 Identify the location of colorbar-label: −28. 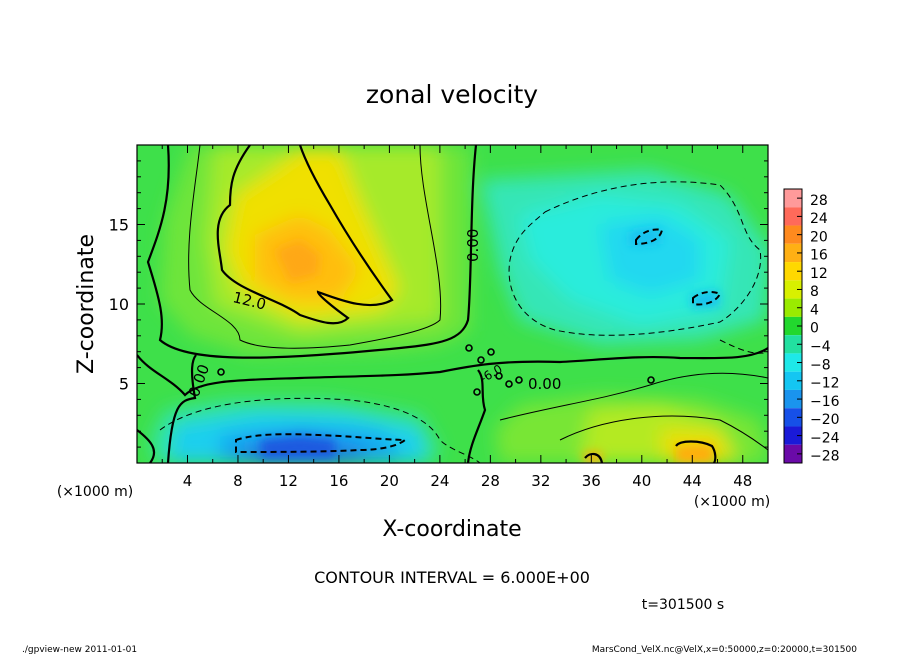
(825, 457).